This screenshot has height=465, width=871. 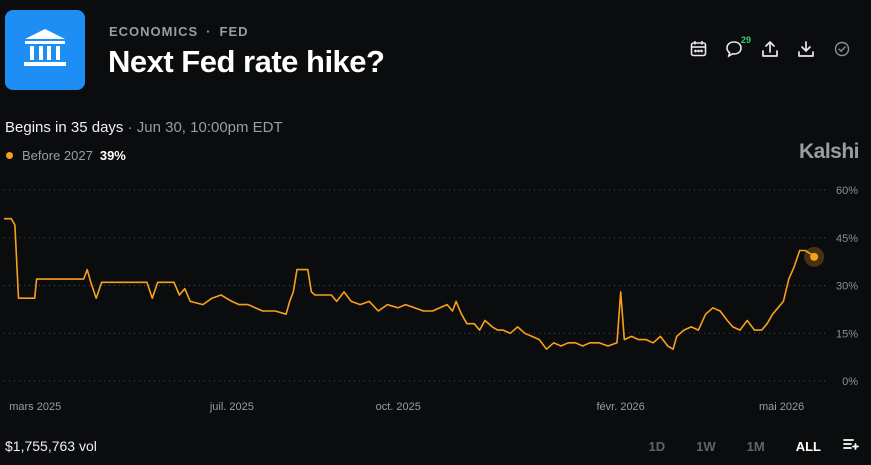 I want to click on x-tick-label: mai 2026, so click(x=781, y=407).